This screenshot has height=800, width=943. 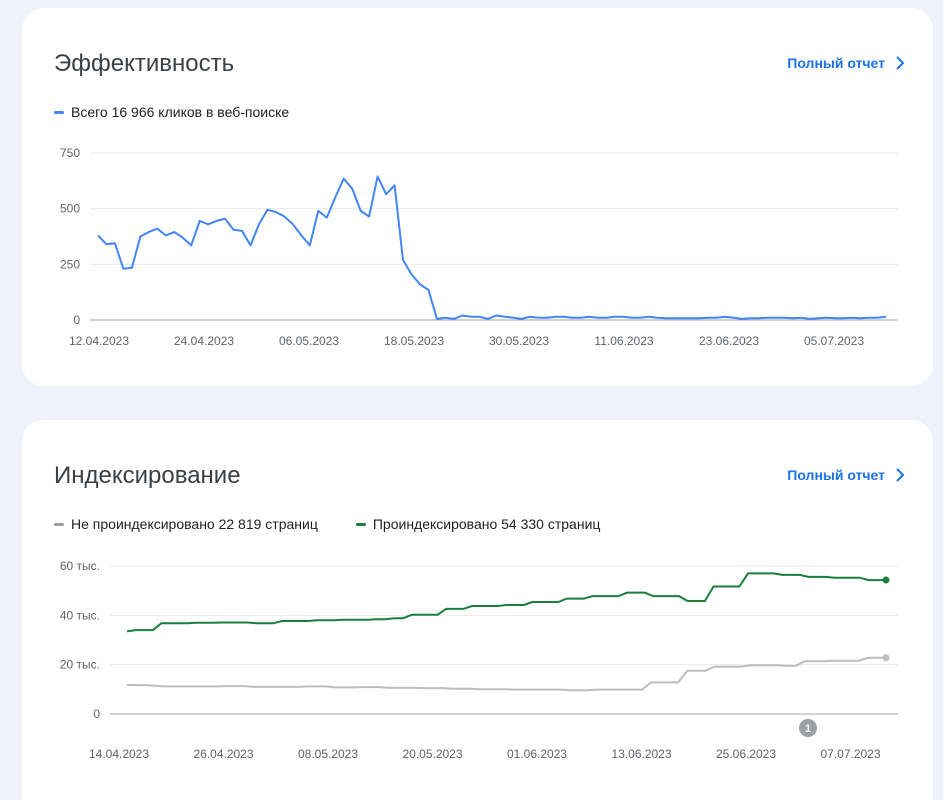 I want to click on indexing-full-report-link: Полный отчет, so click(x=846, y=475).